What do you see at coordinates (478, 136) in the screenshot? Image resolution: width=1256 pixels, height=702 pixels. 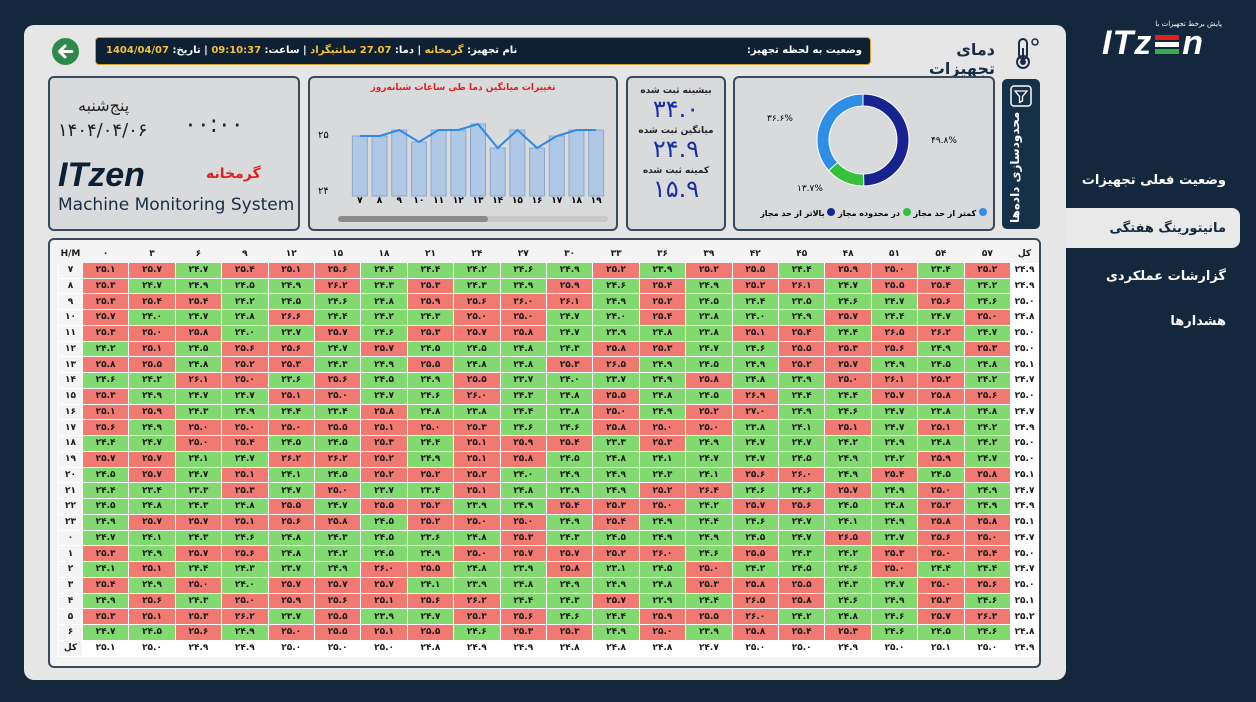 I see `trend-line` at bounding box center [478, 136].